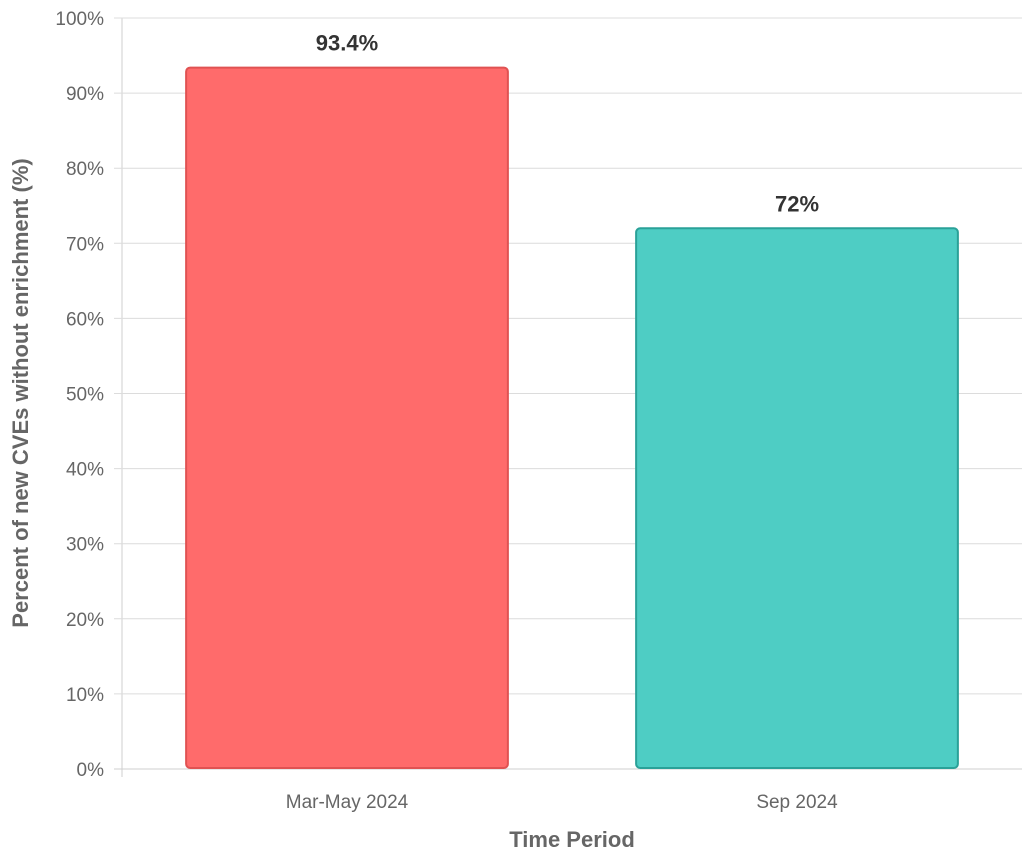 The image size is (1024, 862). I want to click on y-tick-label: 60%, so click(85, 319).